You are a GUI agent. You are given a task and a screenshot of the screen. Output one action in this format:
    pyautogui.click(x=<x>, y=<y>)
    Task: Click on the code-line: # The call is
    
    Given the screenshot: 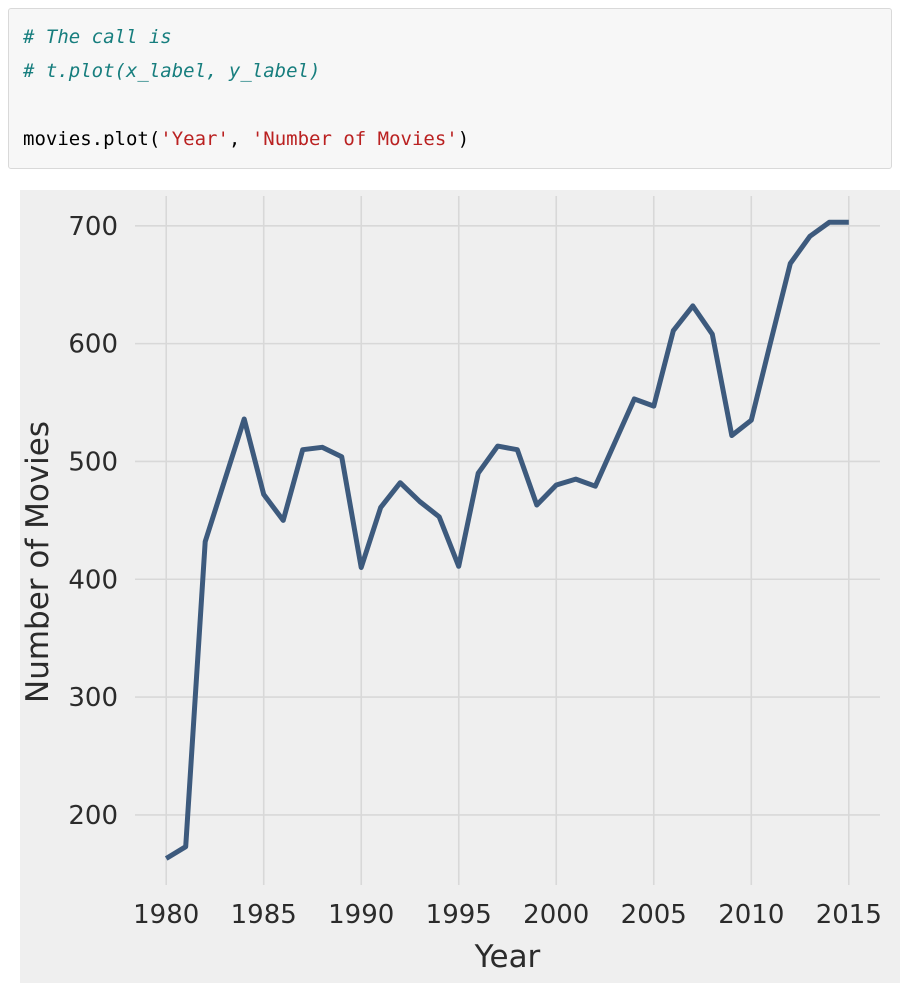 What is the action you would take?
    pyautogui.click(x=450, y=37)
    